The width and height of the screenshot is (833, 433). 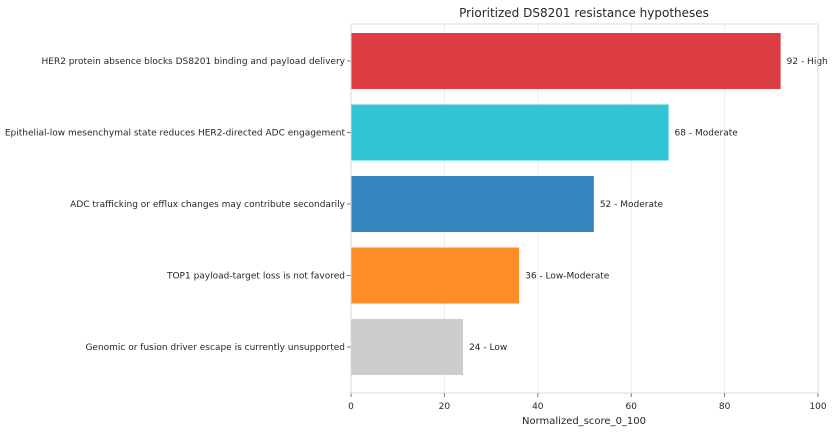 What do you see at coordinates (632, 205) in the screenshot?
I see `data-label: 52 - Moderate` at bounding box center [632, 205].